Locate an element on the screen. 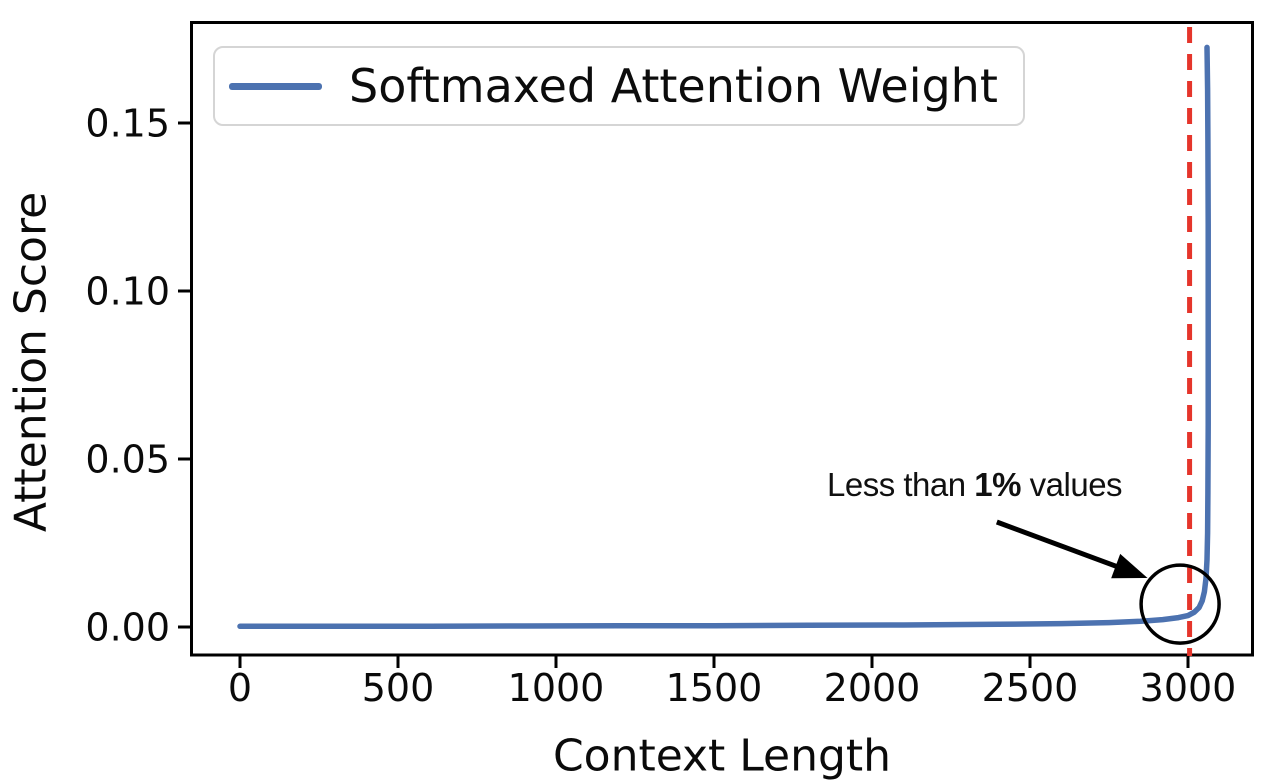 The image size is (1280, 783). x-tick-label: 500 is located at coordinates (398, 688).